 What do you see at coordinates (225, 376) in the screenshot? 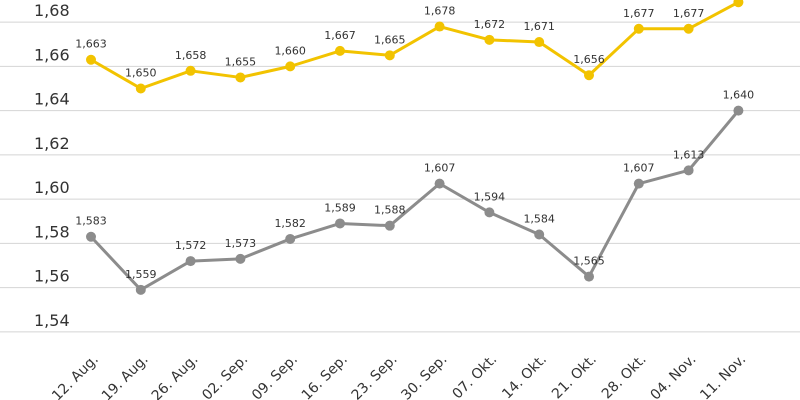
I see `x-tick-label: 02. Sep.` at bounding box center [225, 376].